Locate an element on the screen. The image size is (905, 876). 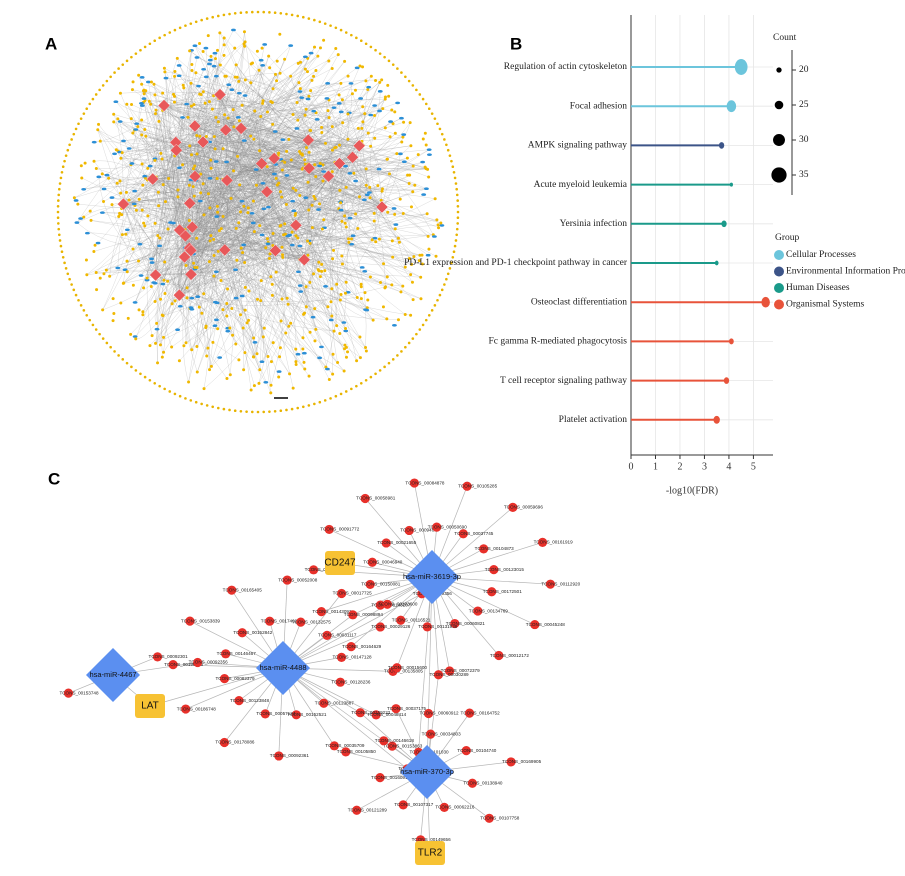
hub-node is located at coordinates (309, 168).